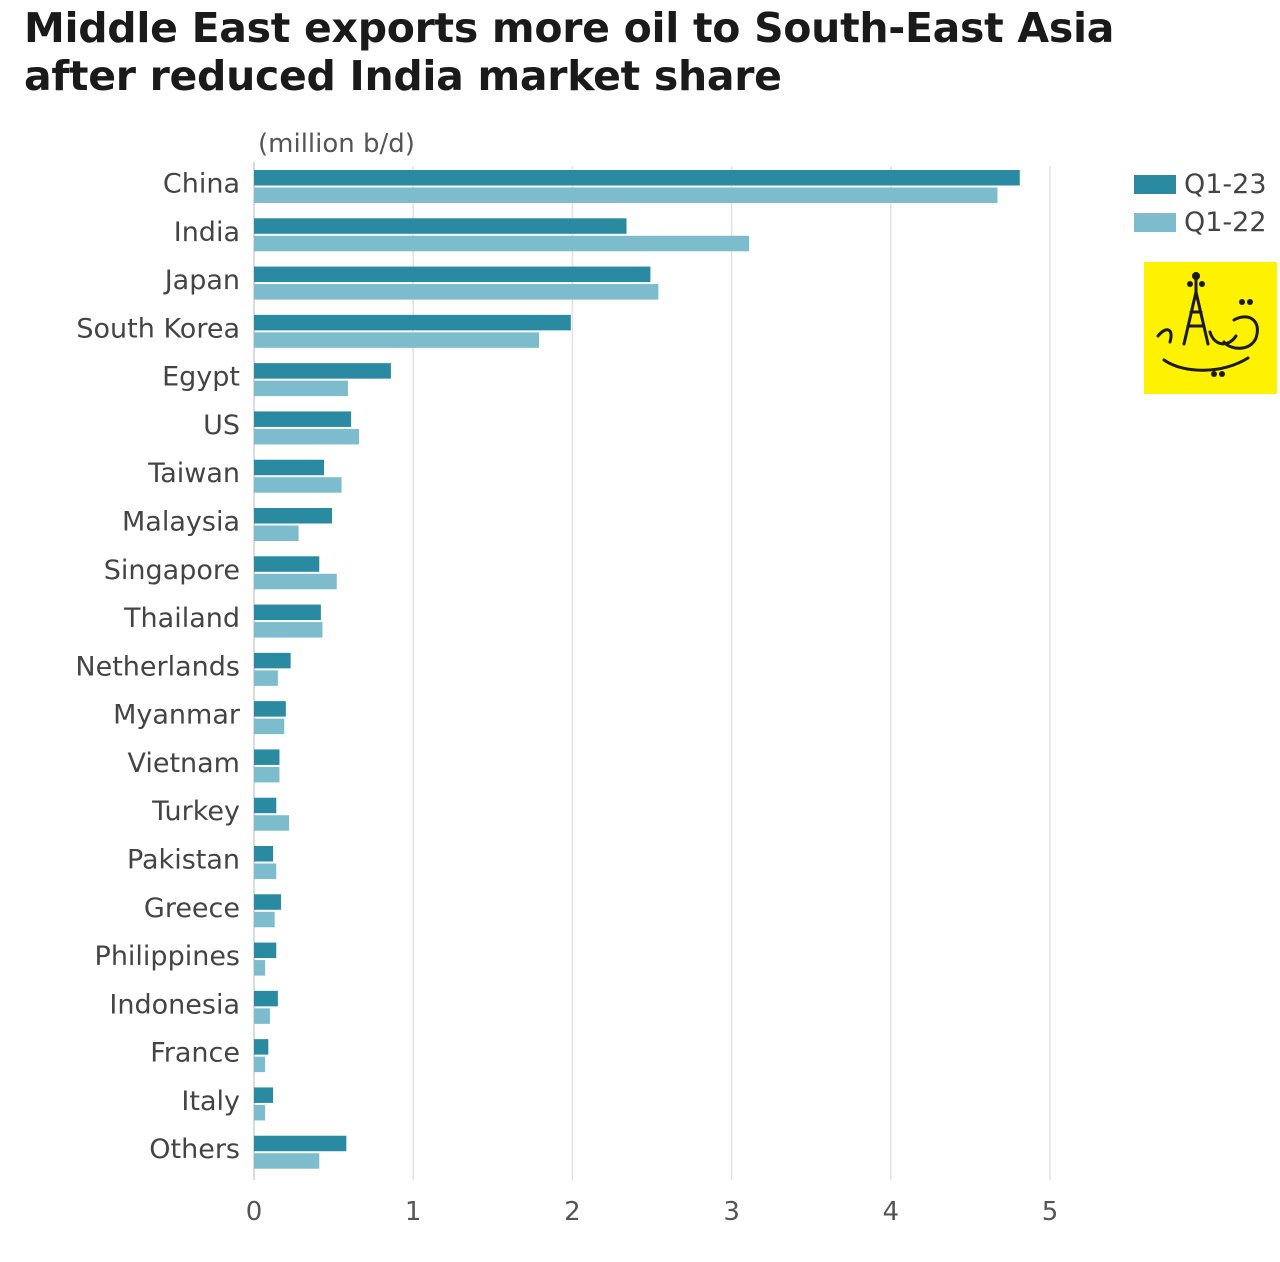  I want to click on category-label-malaysia: Malaysia, so click(181, 522).